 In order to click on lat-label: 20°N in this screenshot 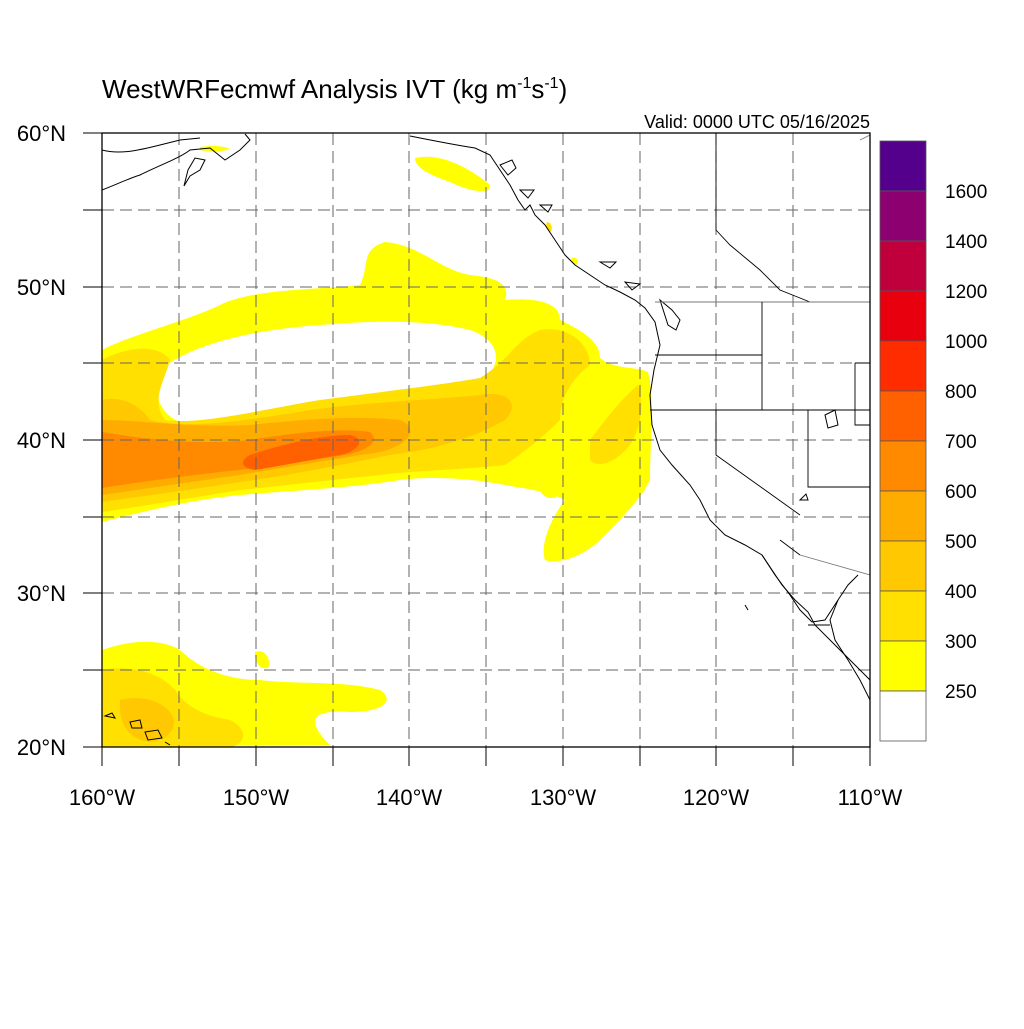, I will do `click(41, 747)`.